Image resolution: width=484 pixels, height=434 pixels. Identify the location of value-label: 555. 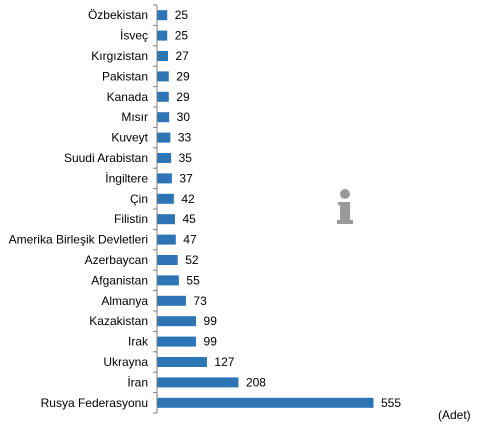
(391, 403).